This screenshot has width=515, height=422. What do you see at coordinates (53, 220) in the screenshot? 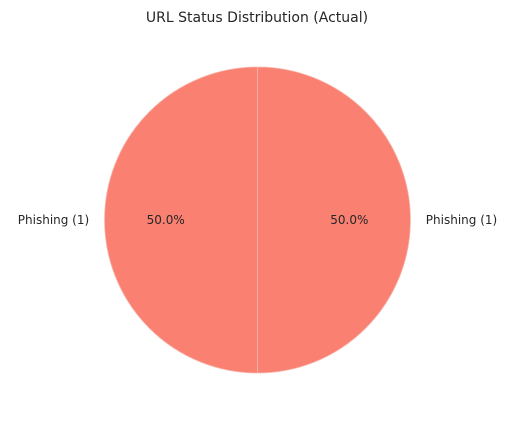
I see `slice-label-1: Phishing (1)` at bounding box center [53, 220].